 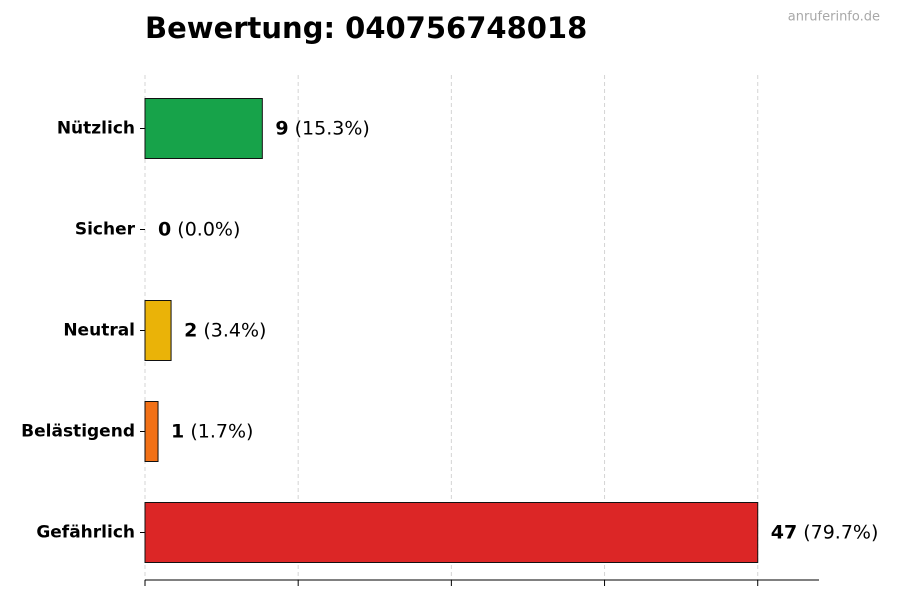 I want to click on y-tick-label: Nützlich, so click(x=96, y=129).